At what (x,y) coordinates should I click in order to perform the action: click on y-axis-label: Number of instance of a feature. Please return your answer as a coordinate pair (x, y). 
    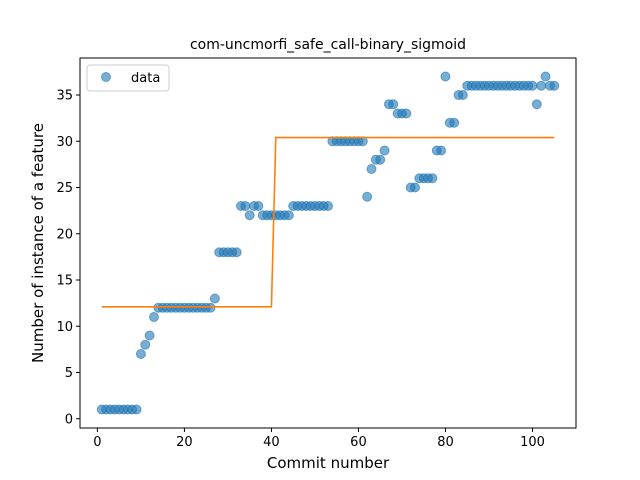
    Looking at the image, I should click on (38, 243).